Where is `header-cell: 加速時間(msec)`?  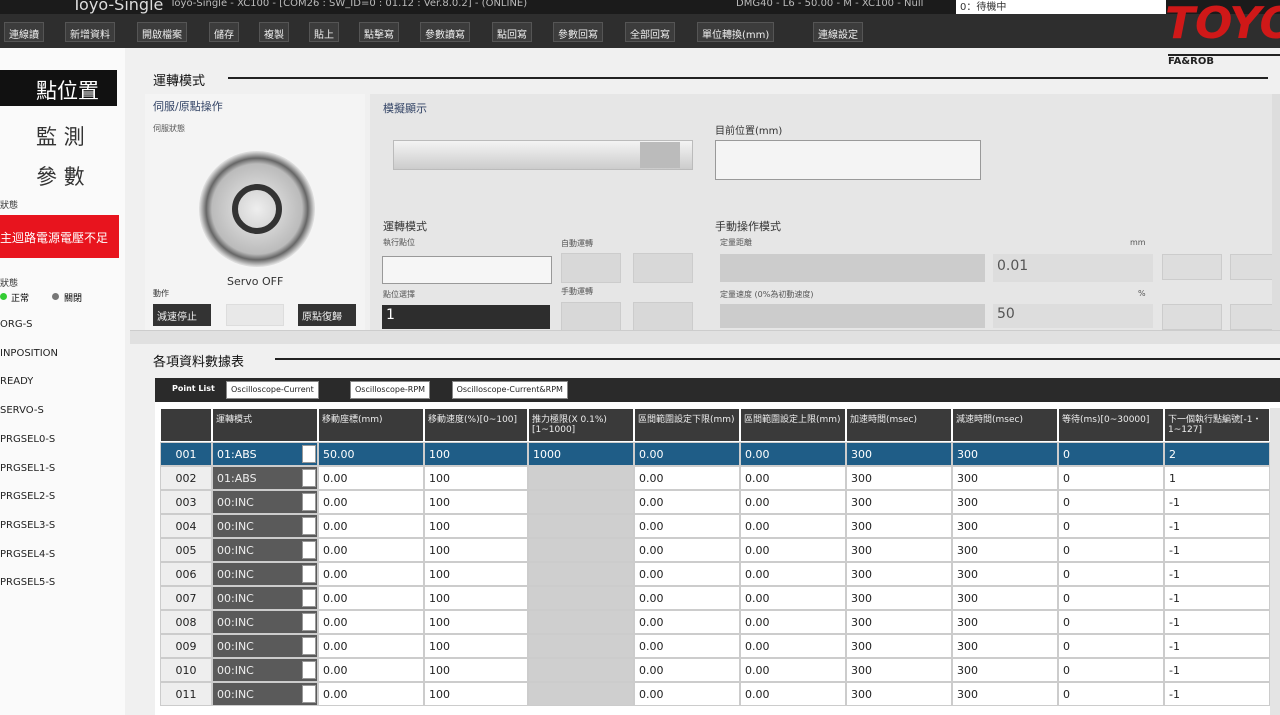
header-cell: 加速時間(msec) is located at coordinates (899, 425).